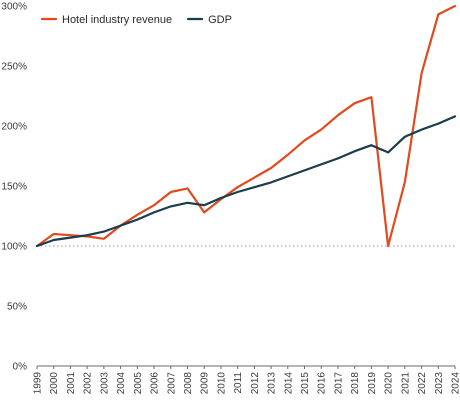 The height and width of the screenshot is (401, 460). I want to click on x-tick-label: 2012, so click(255, 383).